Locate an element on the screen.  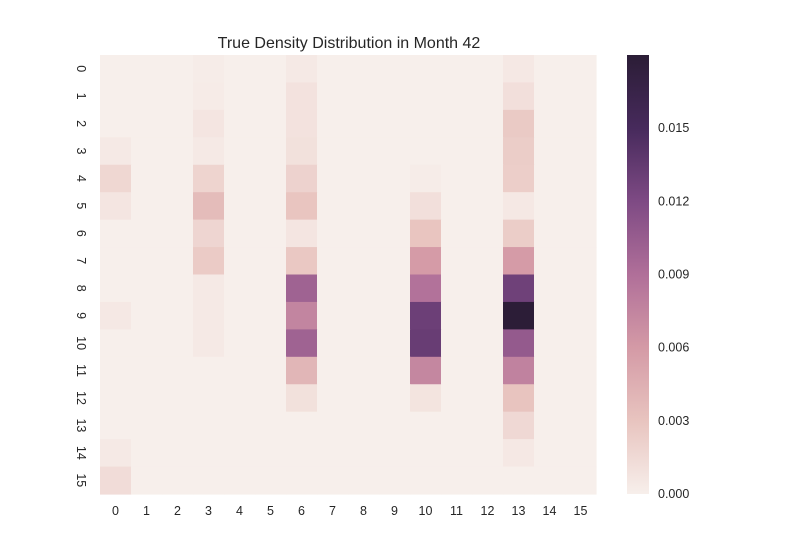
heatmap-cell-r7-c12 is located at coordinates (488, 261).